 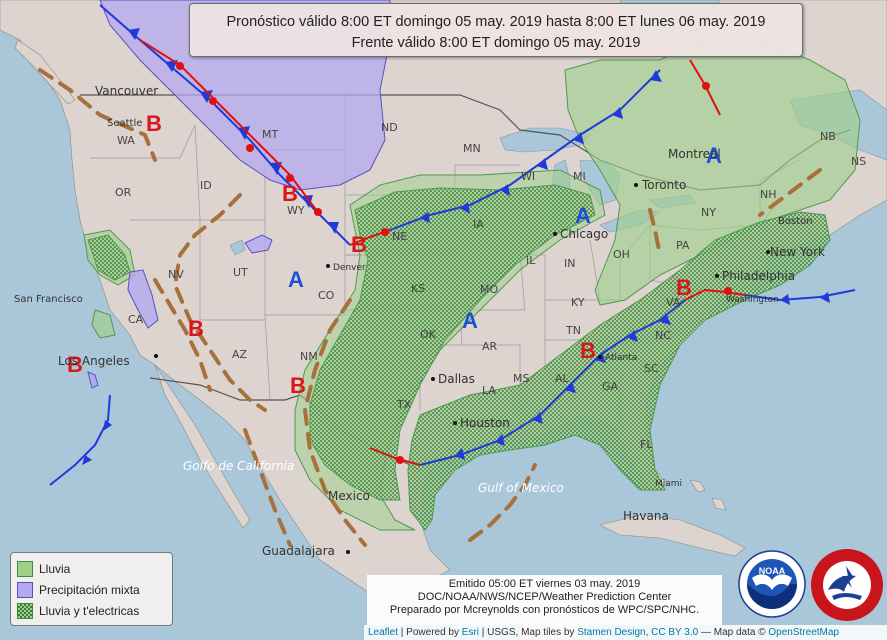 I want to click on state-tx: TX, so click(x=404, y=404).